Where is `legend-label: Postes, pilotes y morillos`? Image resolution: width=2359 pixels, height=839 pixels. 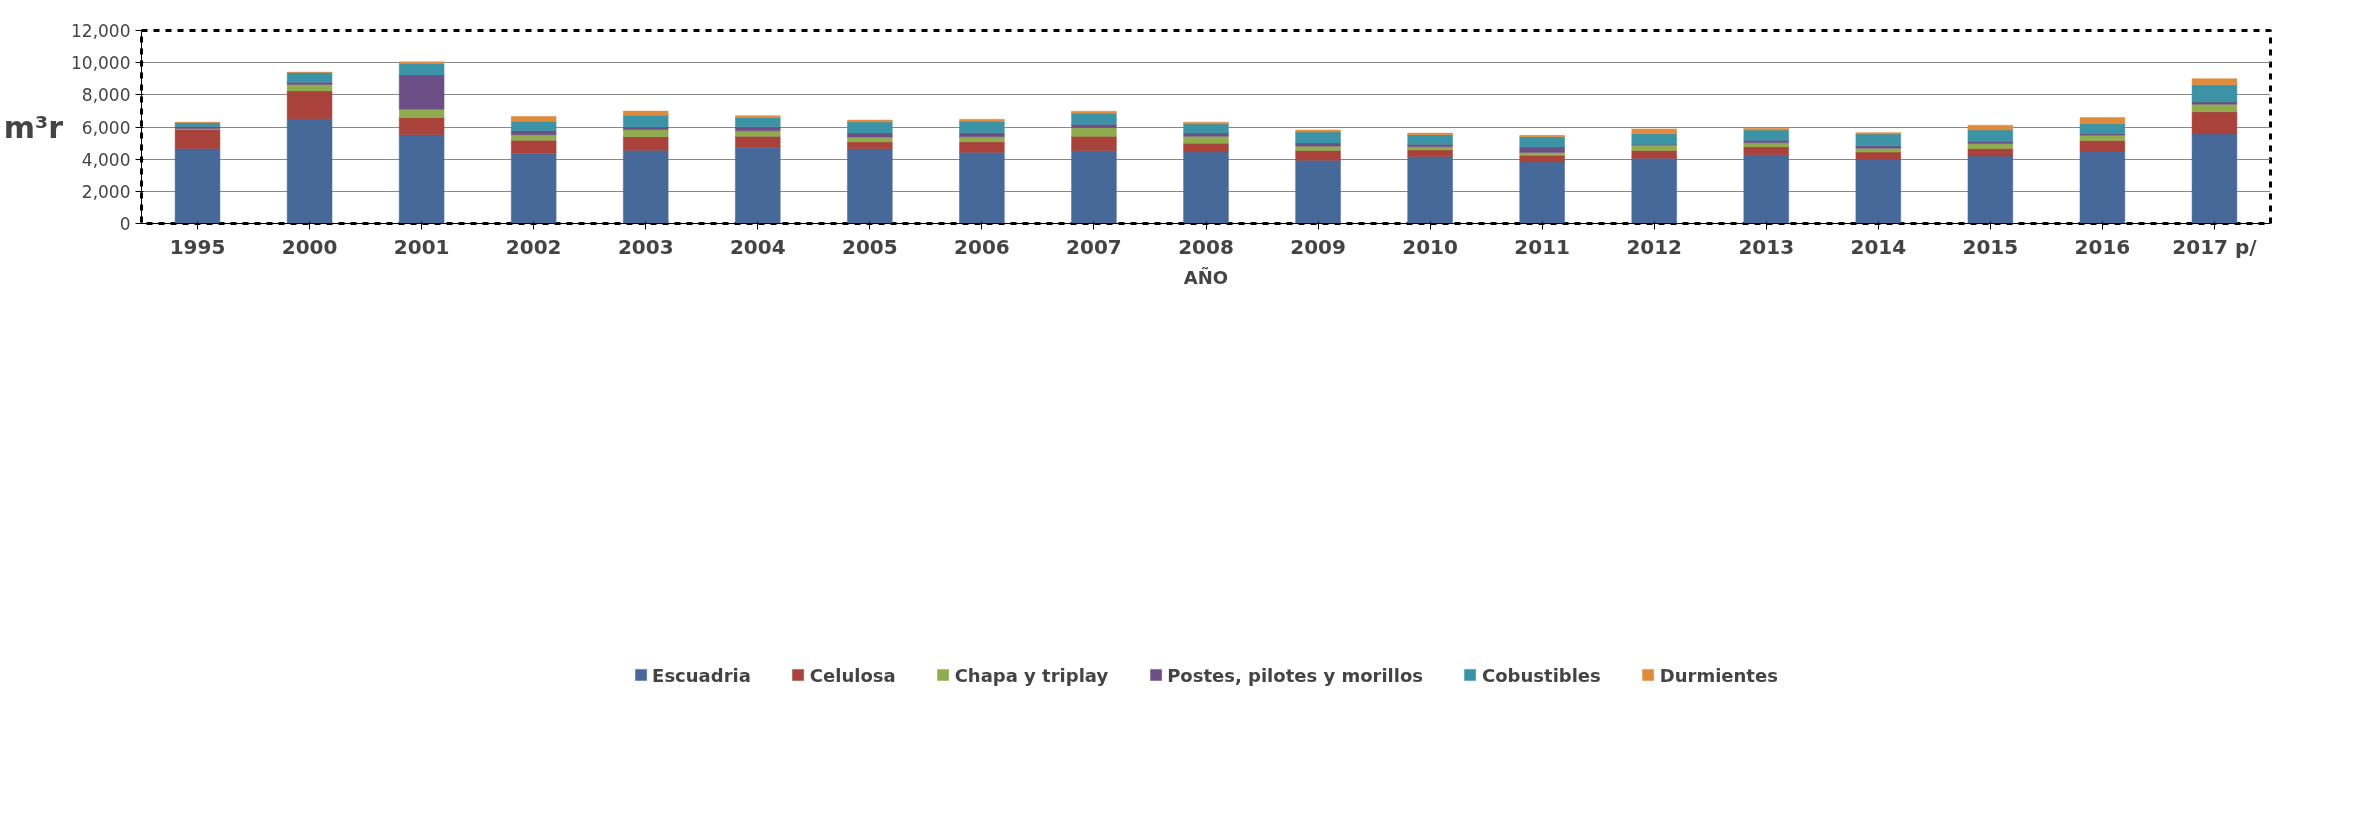
legend-label: Postes, pilotes y morillos is located at coordinates (1295, 675).